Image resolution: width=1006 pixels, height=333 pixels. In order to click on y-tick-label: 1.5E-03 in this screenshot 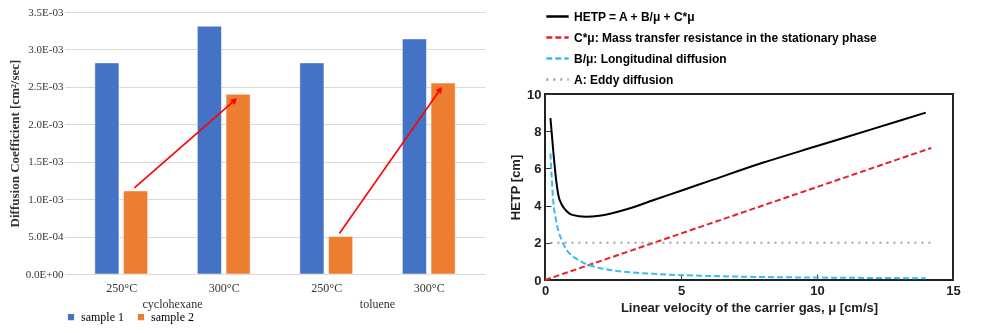, I will do `click(46, 161)`.